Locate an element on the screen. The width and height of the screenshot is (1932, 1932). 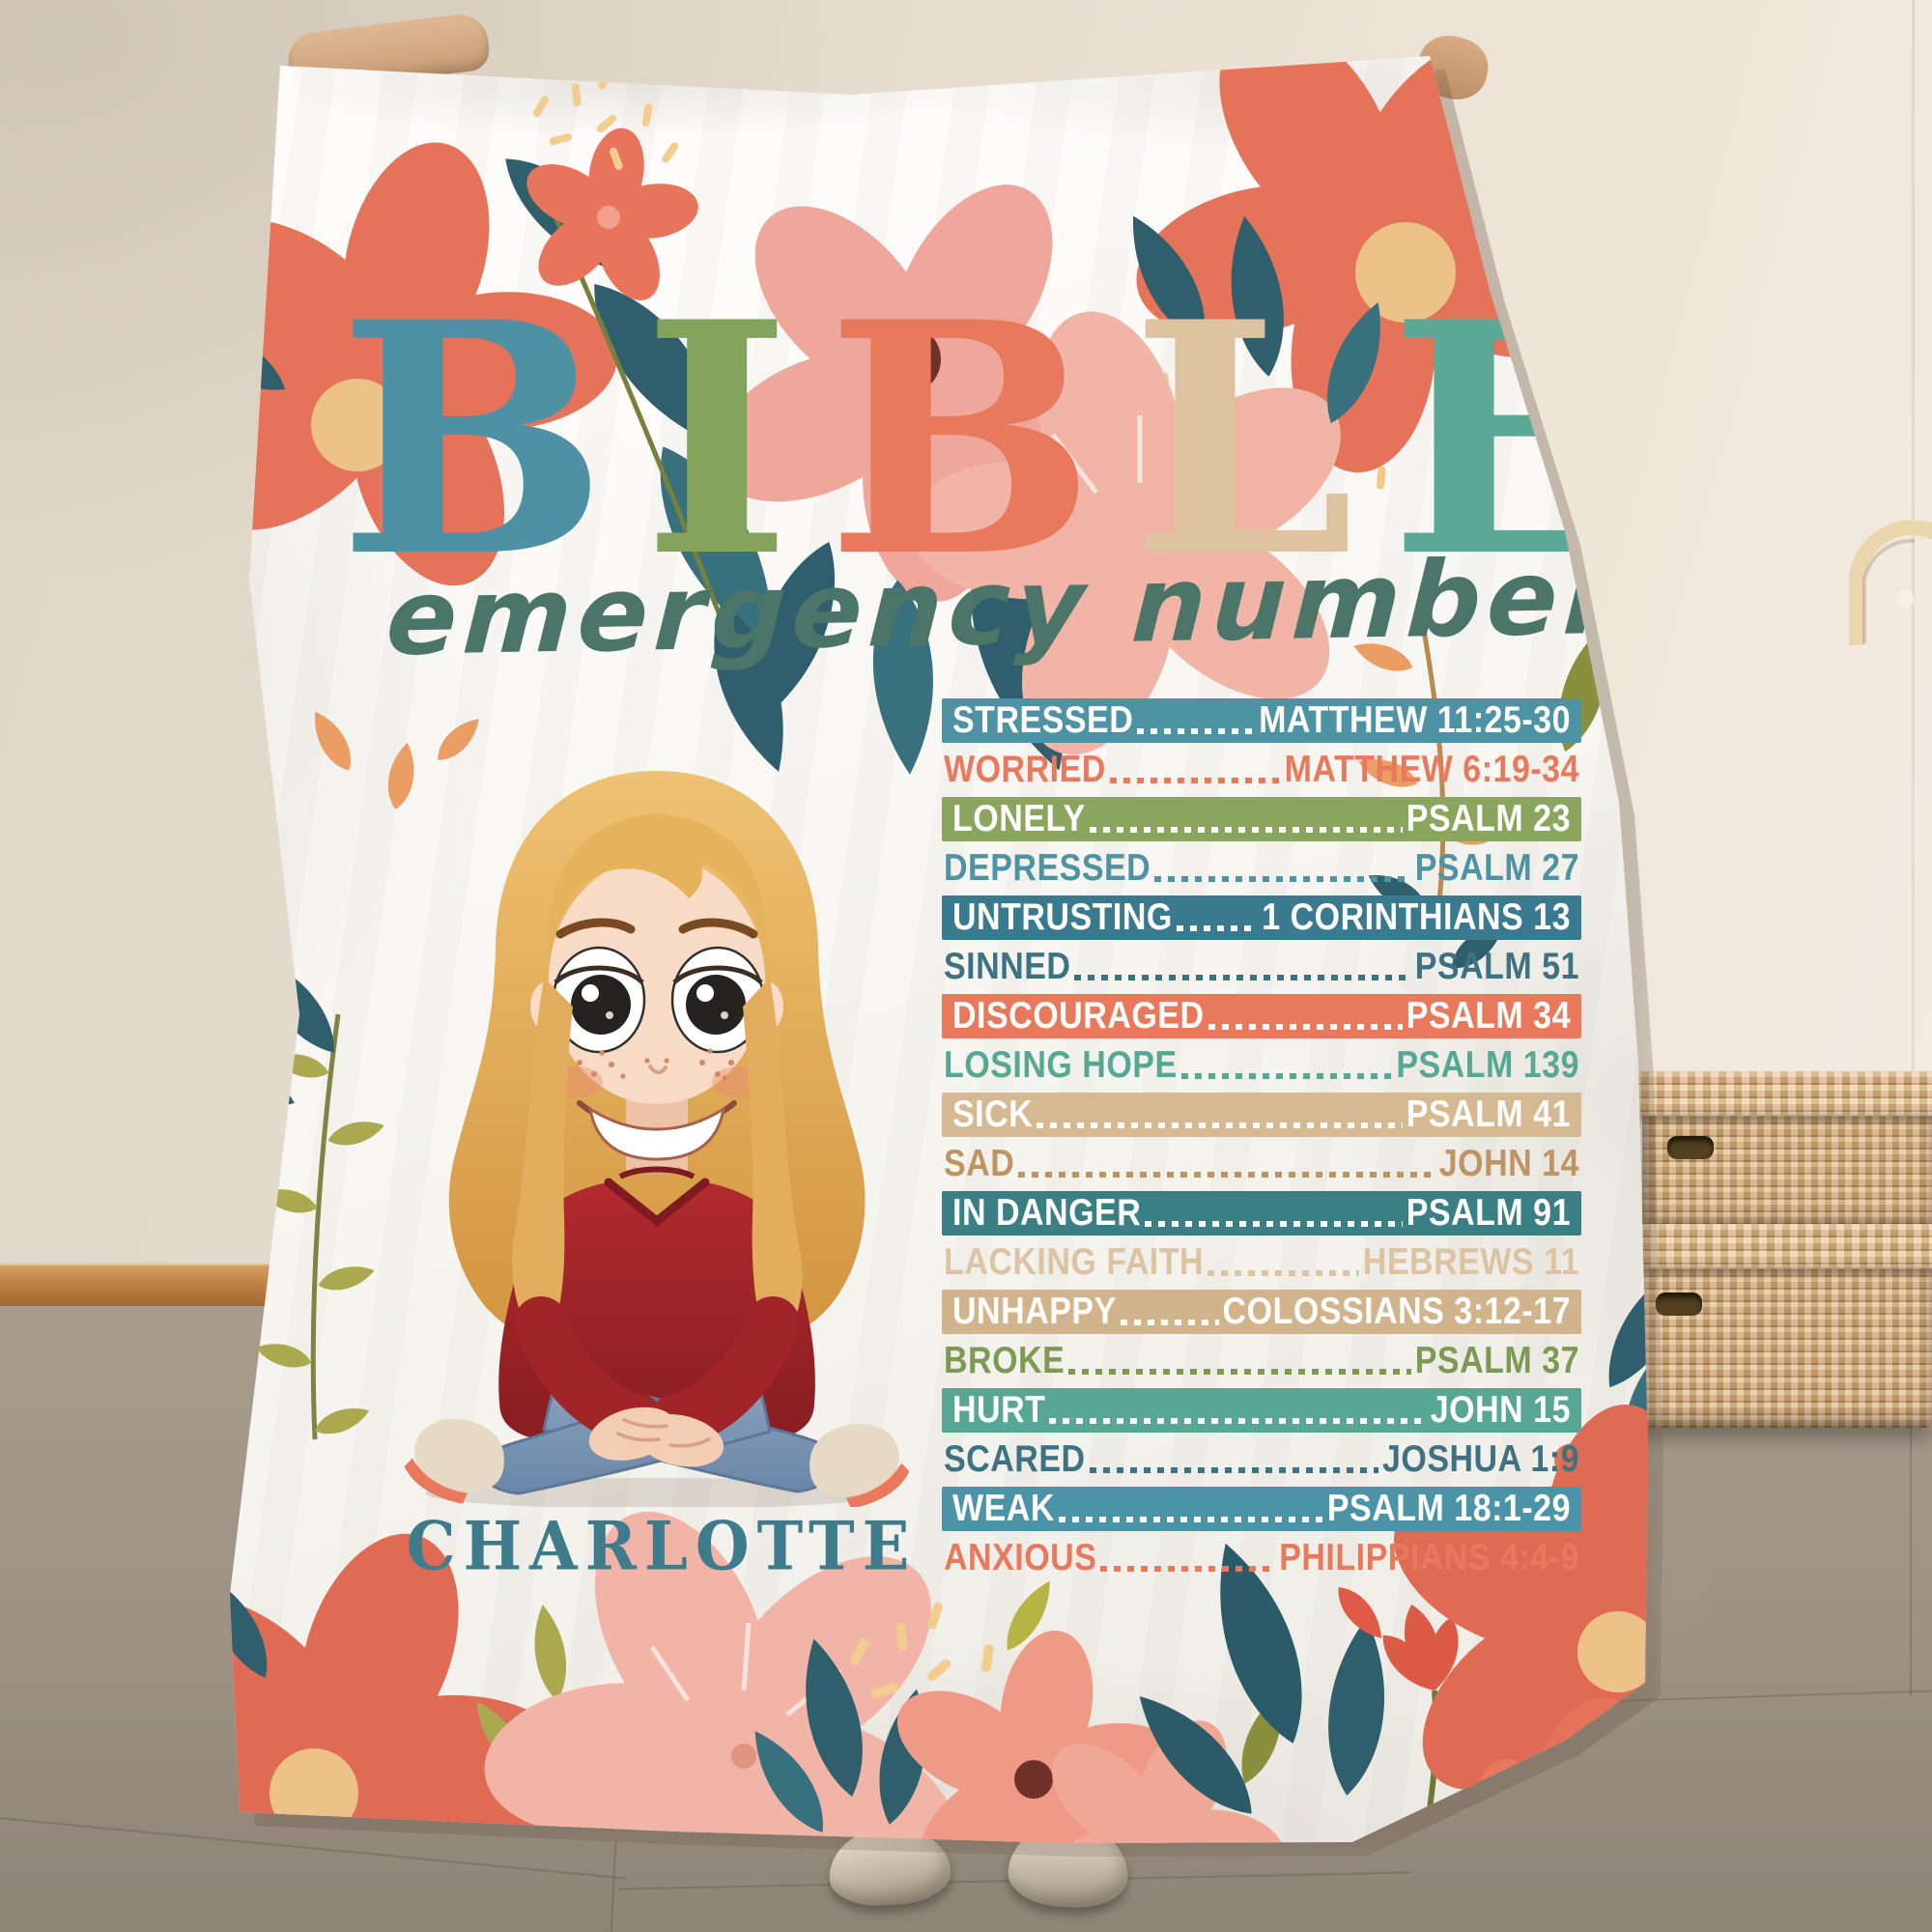
verse-reference: PSALM 23 is located at coordinates (1488, 818).